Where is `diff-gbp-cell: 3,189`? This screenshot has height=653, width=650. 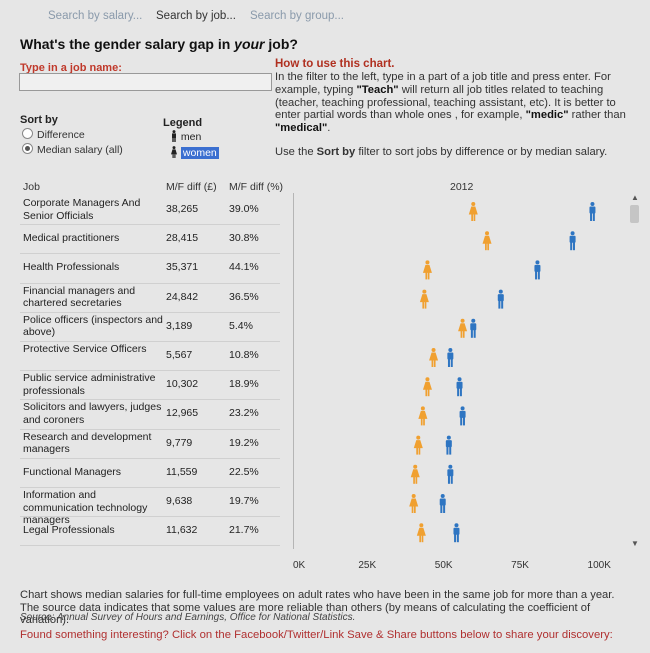
diff-gbp-cell: 3,189 is located at coordinates (179, 325).